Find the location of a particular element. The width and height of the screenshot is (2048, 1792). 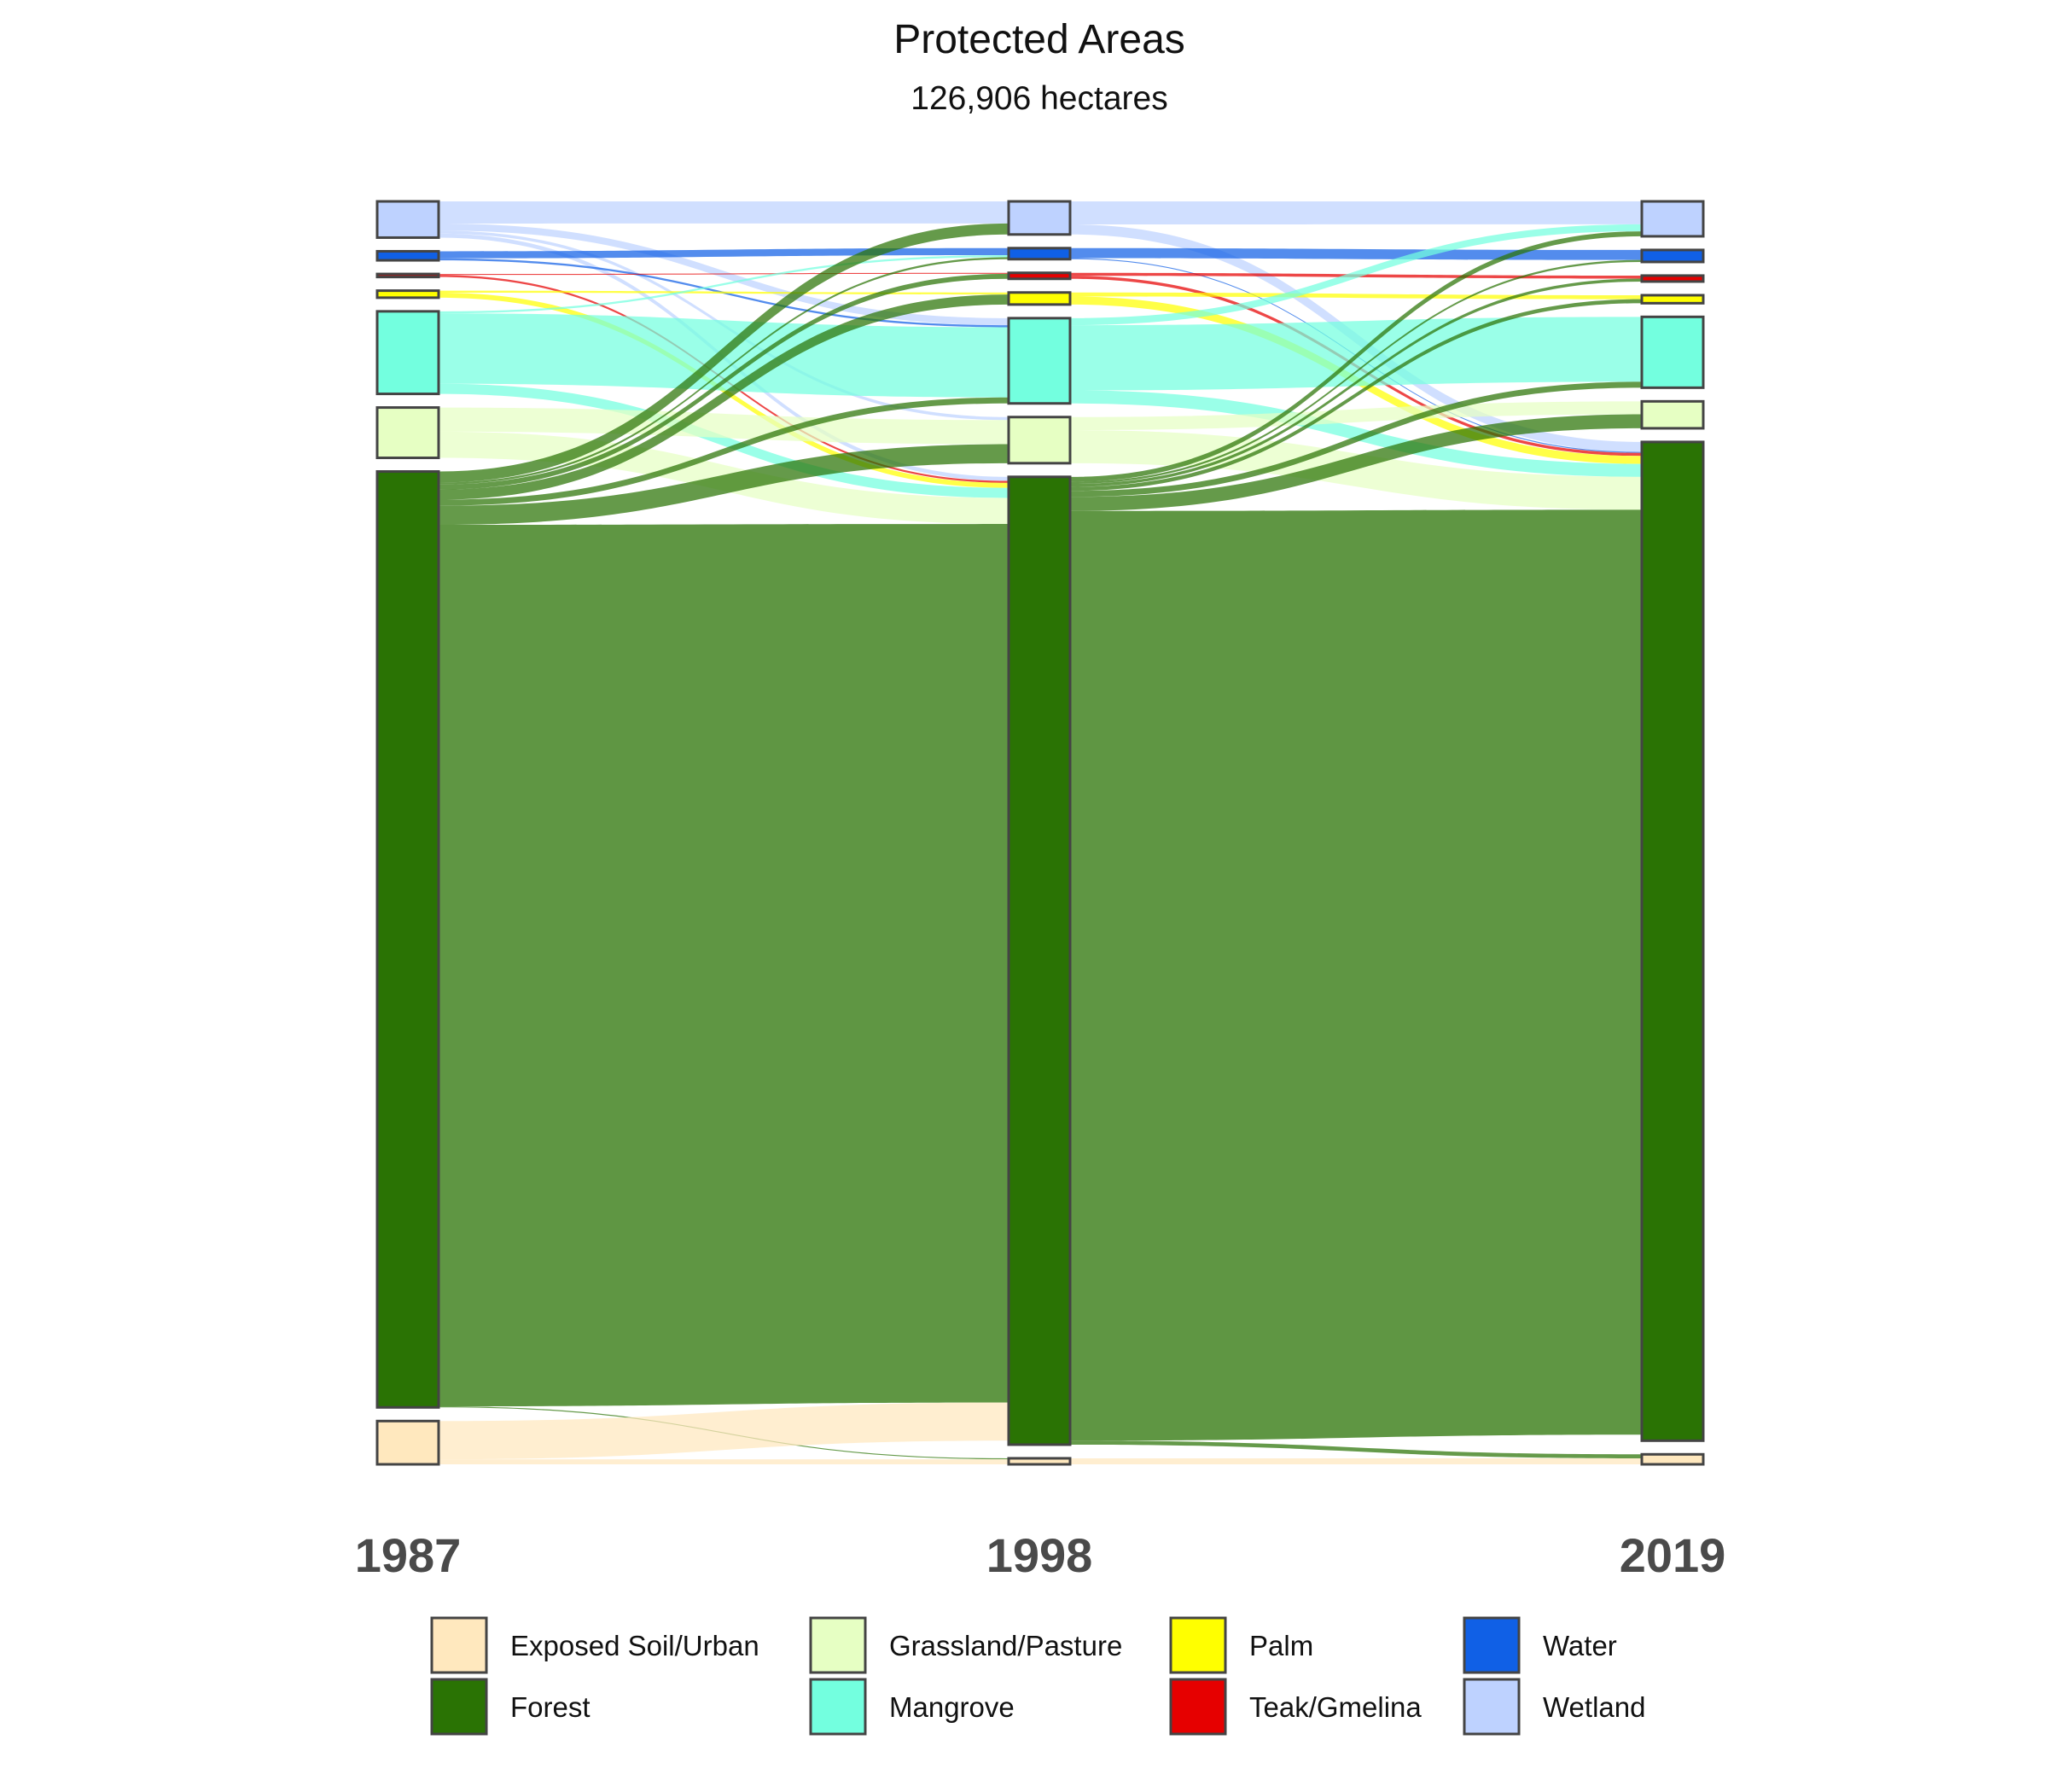

legend-item-grassland-pasture: Grassland/Pasture is located at coordinates (966, 1645).